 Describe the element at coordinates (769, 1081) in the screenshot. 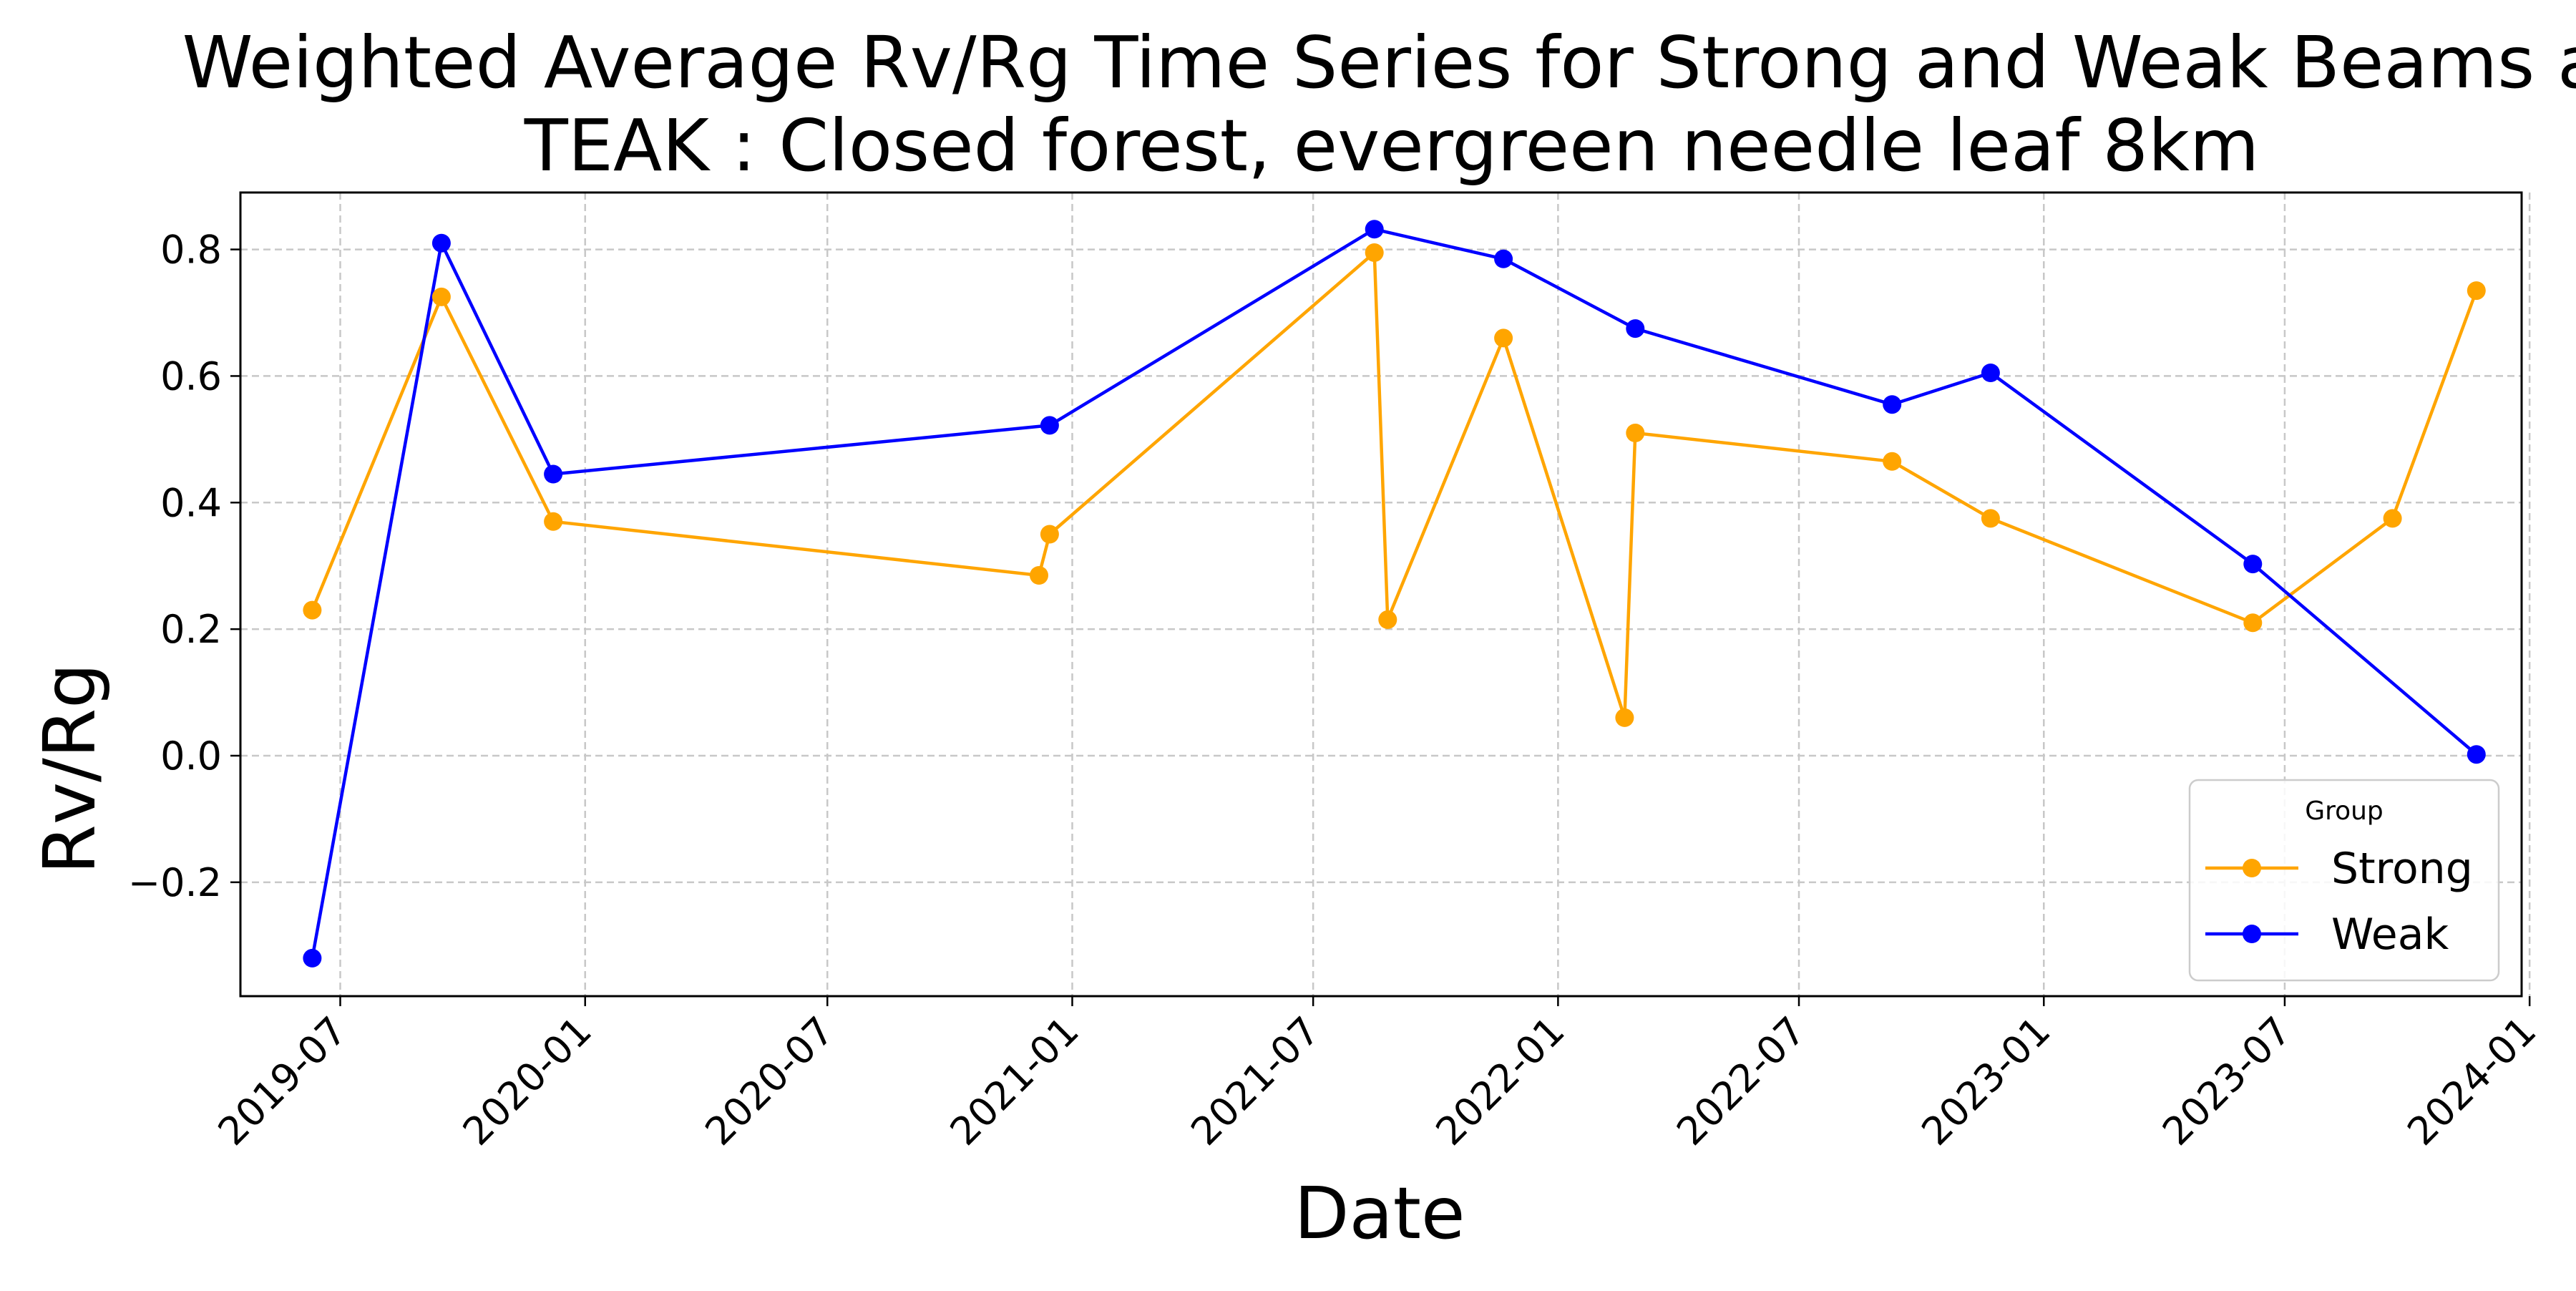

I see `x-tick-label: 2020-07` at that location.